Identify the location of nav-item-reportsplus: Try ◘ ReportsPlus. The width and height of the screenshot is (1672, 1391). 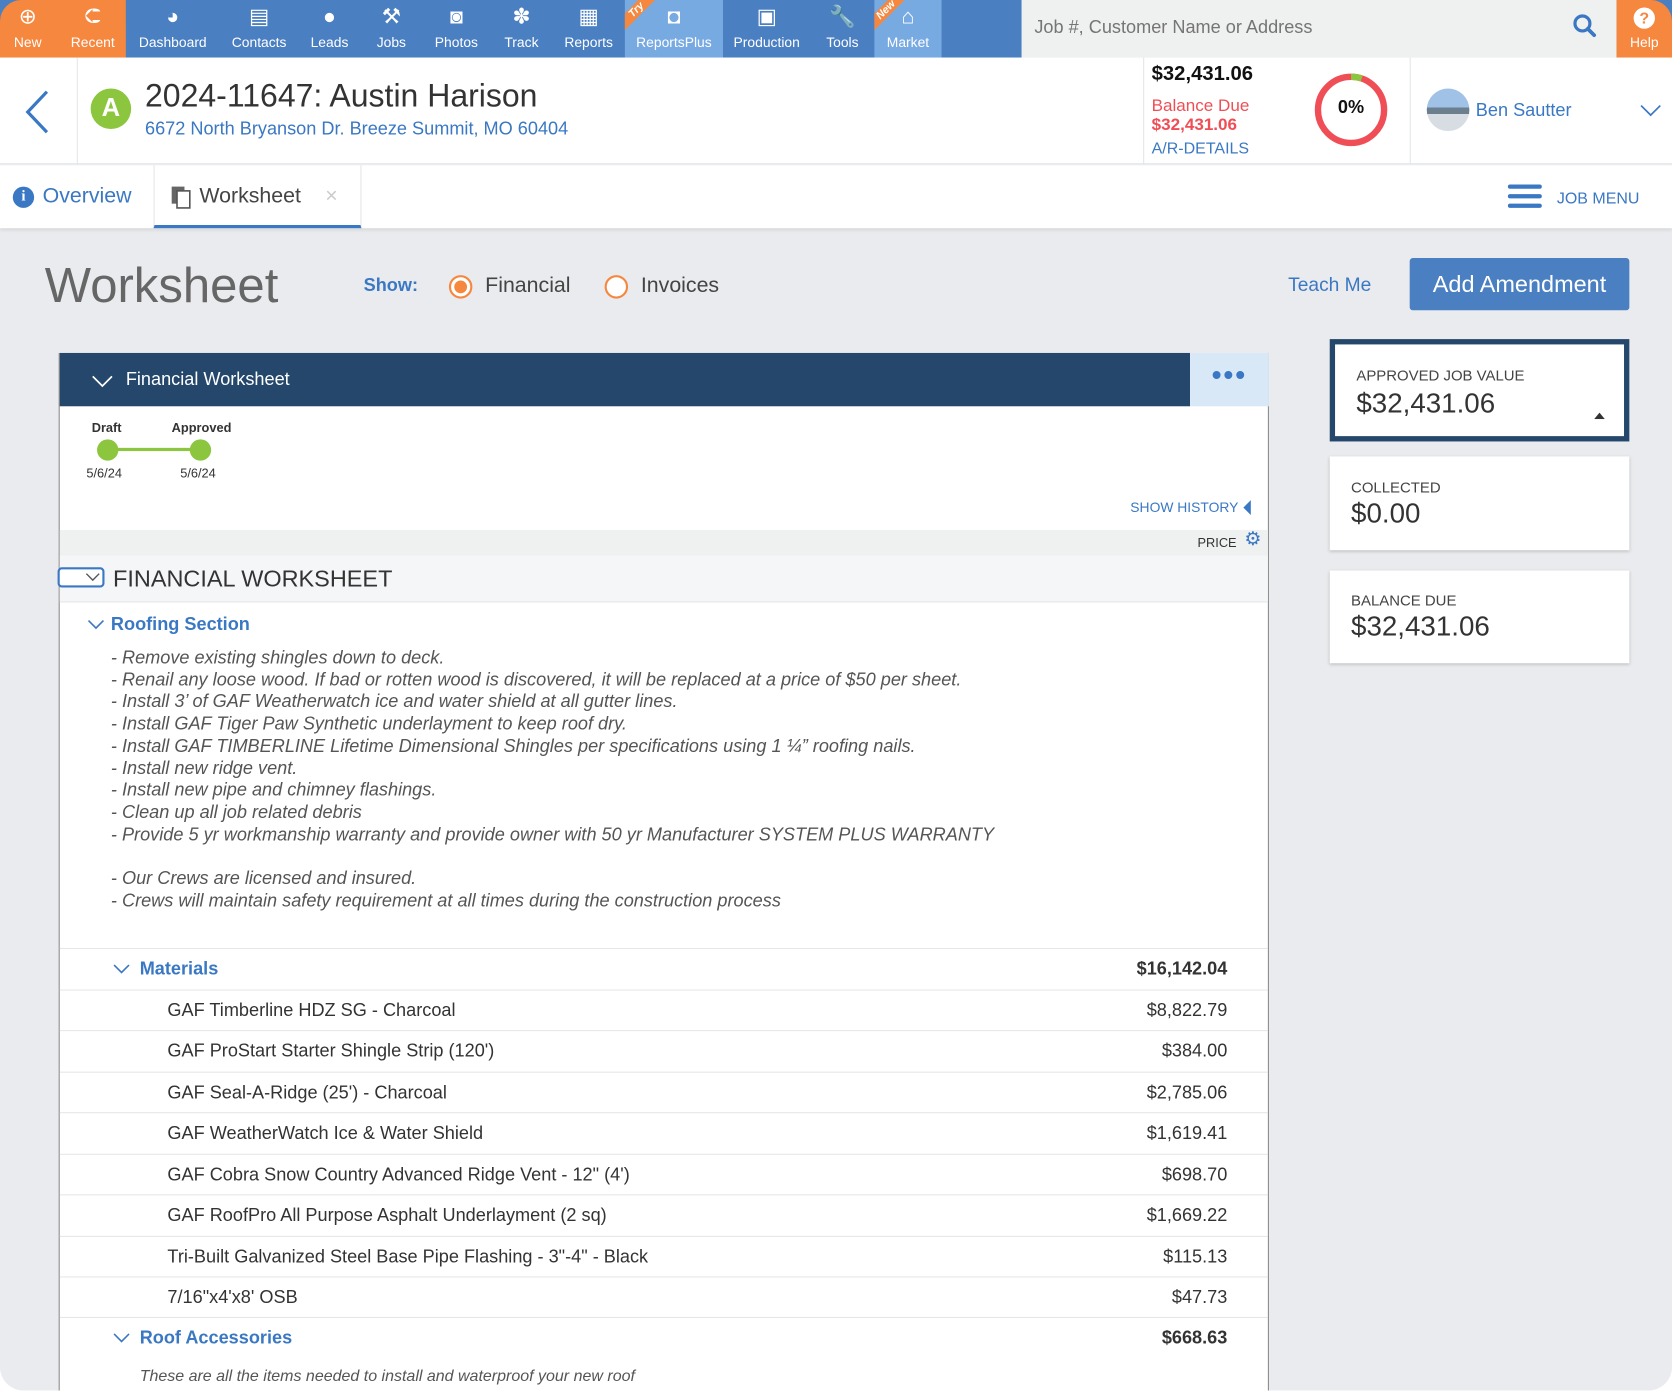
(673, 29).